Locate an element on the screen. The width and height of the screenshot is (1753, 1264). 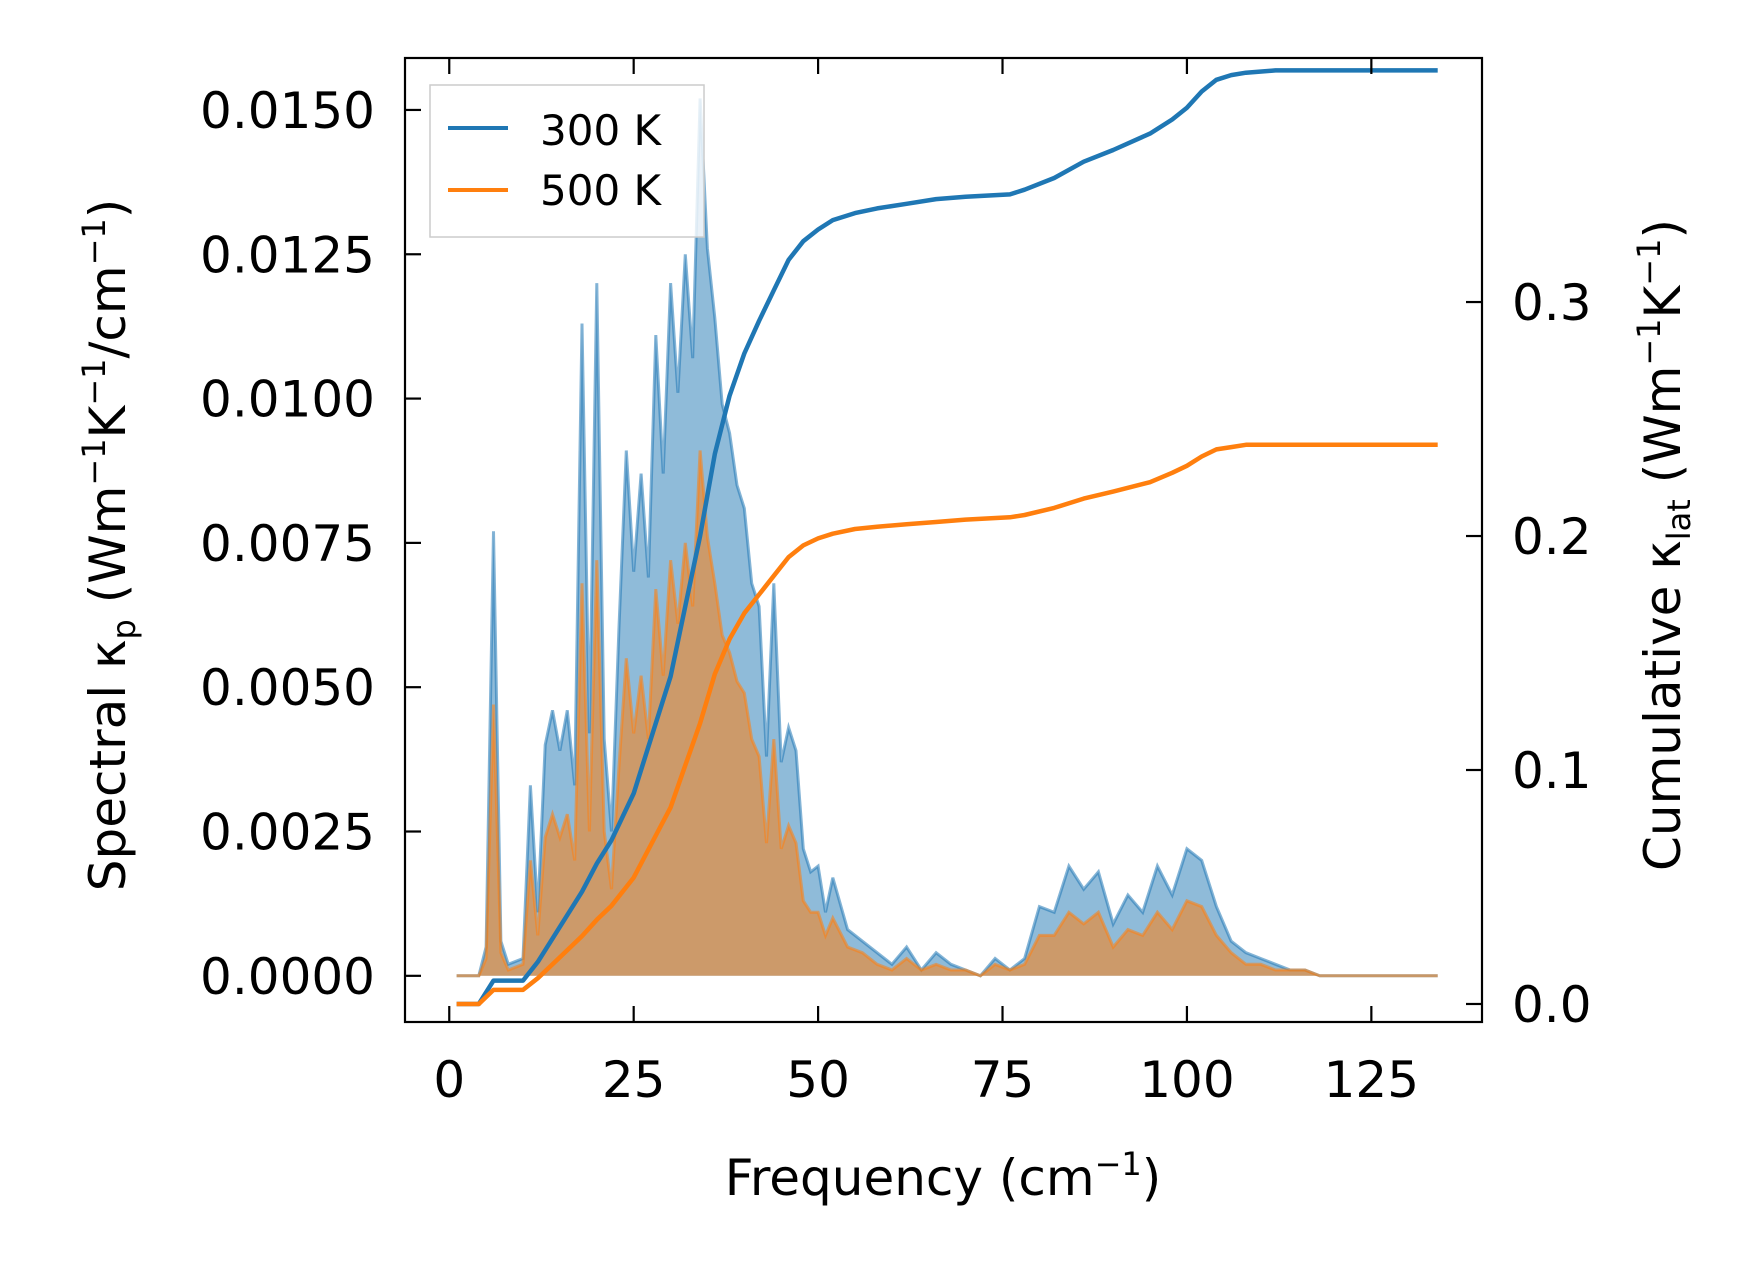
y-axis-title-right: Cumulative κlat (Wm−1K−1) is located at coordinates (1664, 545).